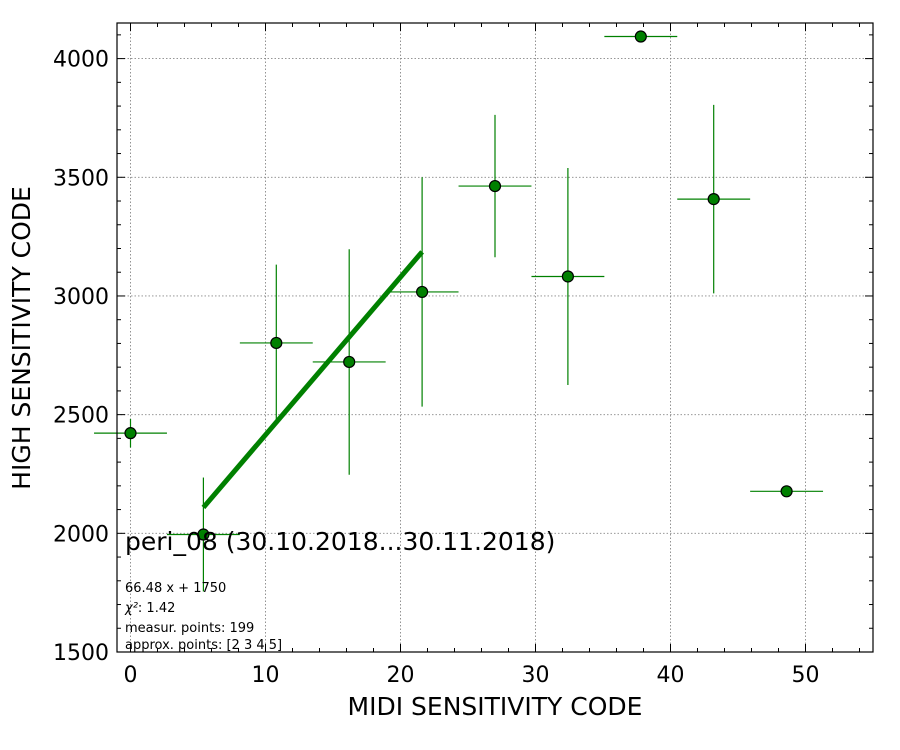 This screenshot has width=900, height=750. Describe the element at coordinates (156, 608) in the screenshot. I see `chi2-value: : 1.42` at that location.